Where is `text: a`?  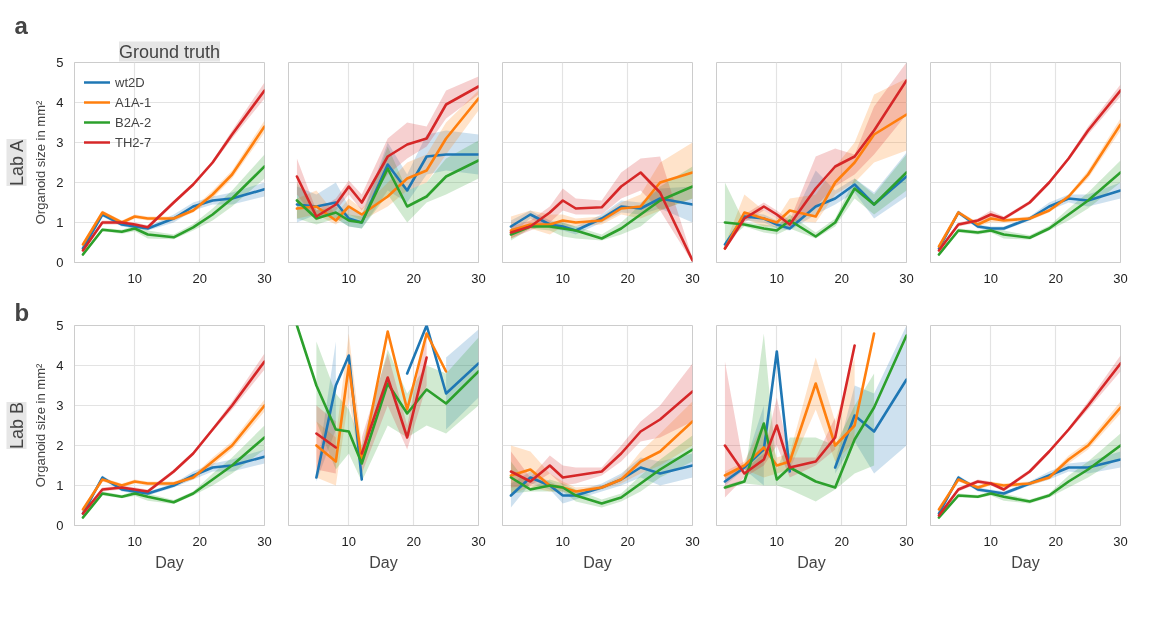
text: a is located at coordinates (21, 25).